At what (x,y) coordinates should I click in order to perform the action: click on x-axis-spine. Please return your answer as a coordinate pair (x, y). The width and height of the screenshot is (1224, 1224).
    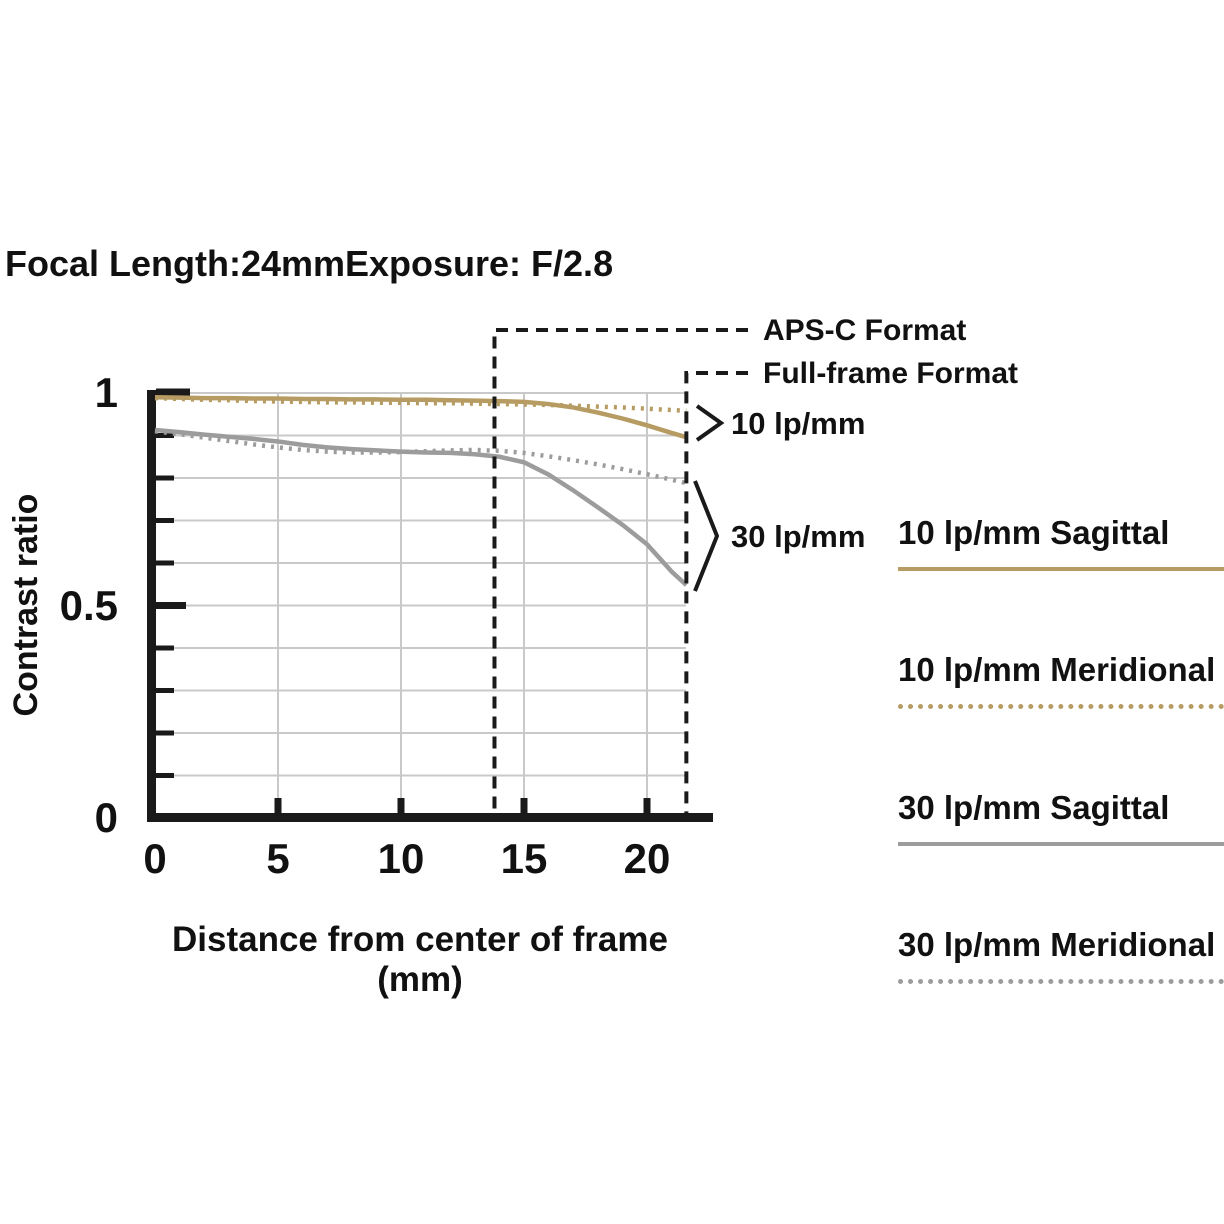
    Looking at the image, I should click on (430, 817).